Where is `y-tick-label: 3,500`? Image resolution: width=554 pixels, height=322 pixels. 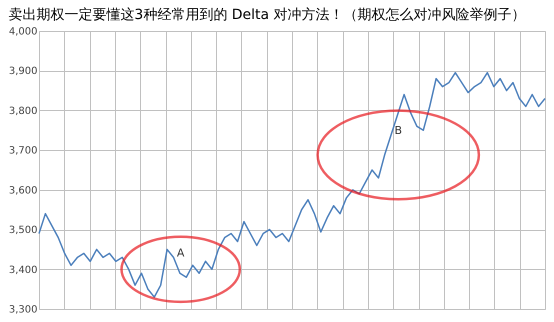 y-tick-label: 3,500 is located at coordinates (23, 230).